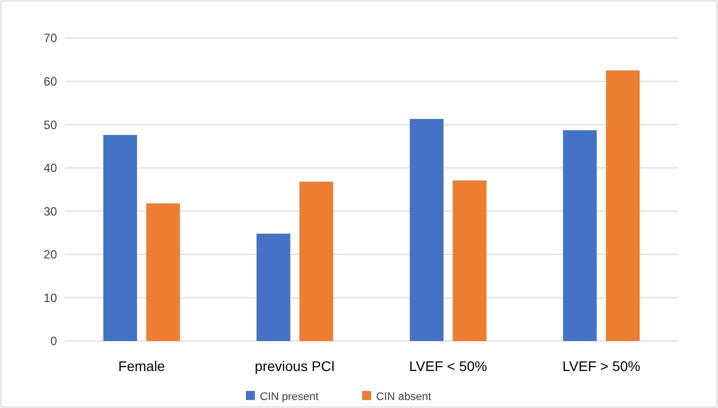 Image resolution: width=718 pixels, height=408 pixels. What do you see at coordinates (51, 38) in the screenshot?
I see `y-tick-label: 70` at bounding box center [51, 38].